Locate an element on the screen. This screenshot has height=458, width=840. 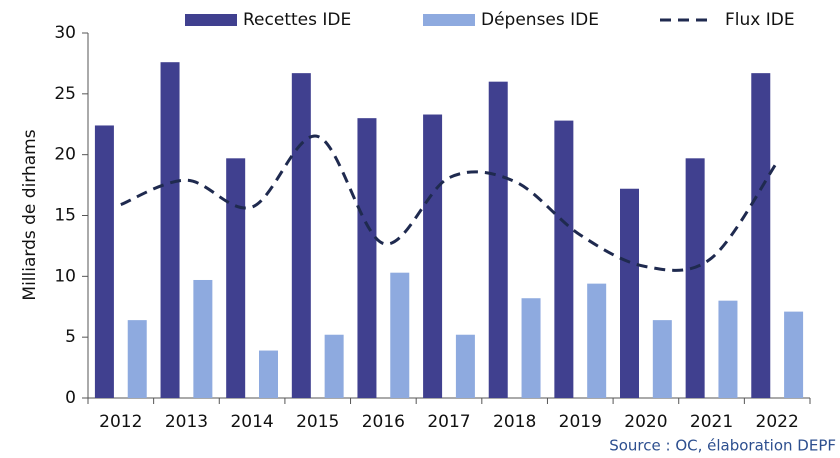
x-tick-label: 2018 is located at coordinates (514, 422).